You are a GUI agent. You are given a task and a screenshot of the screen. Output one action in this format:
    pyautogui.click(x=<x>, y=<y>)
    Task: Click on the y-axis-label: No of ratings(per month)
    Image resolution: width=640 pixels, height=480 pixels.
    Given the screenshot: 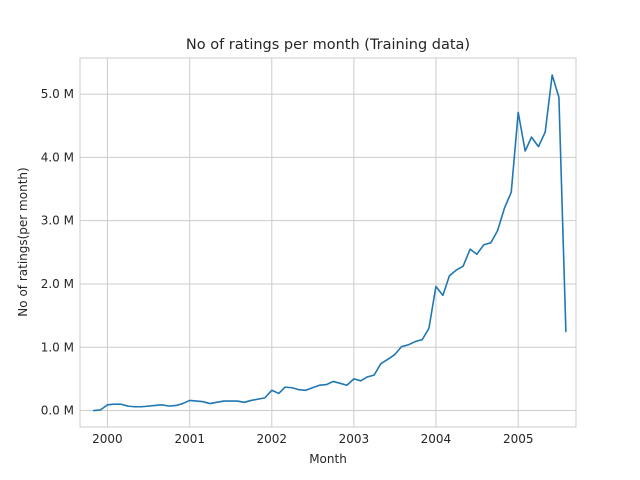 What is the action you would take?
    pyautogui.click(x=23, y=241)
    